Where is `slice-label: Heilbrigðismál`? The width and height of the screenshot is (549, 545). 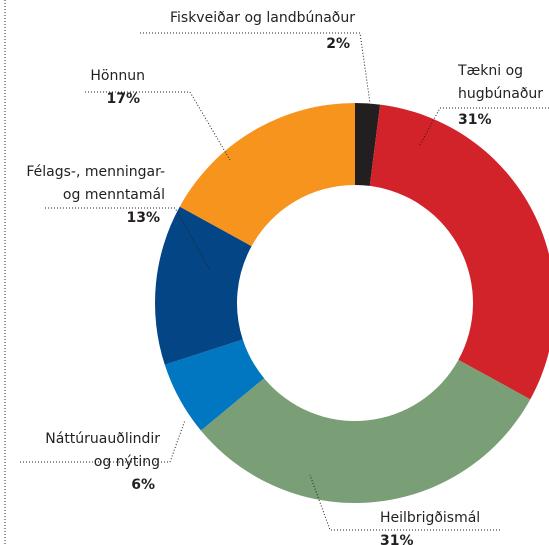
slice-label: Heilbrigðismál is located at coordinates (430, 518).